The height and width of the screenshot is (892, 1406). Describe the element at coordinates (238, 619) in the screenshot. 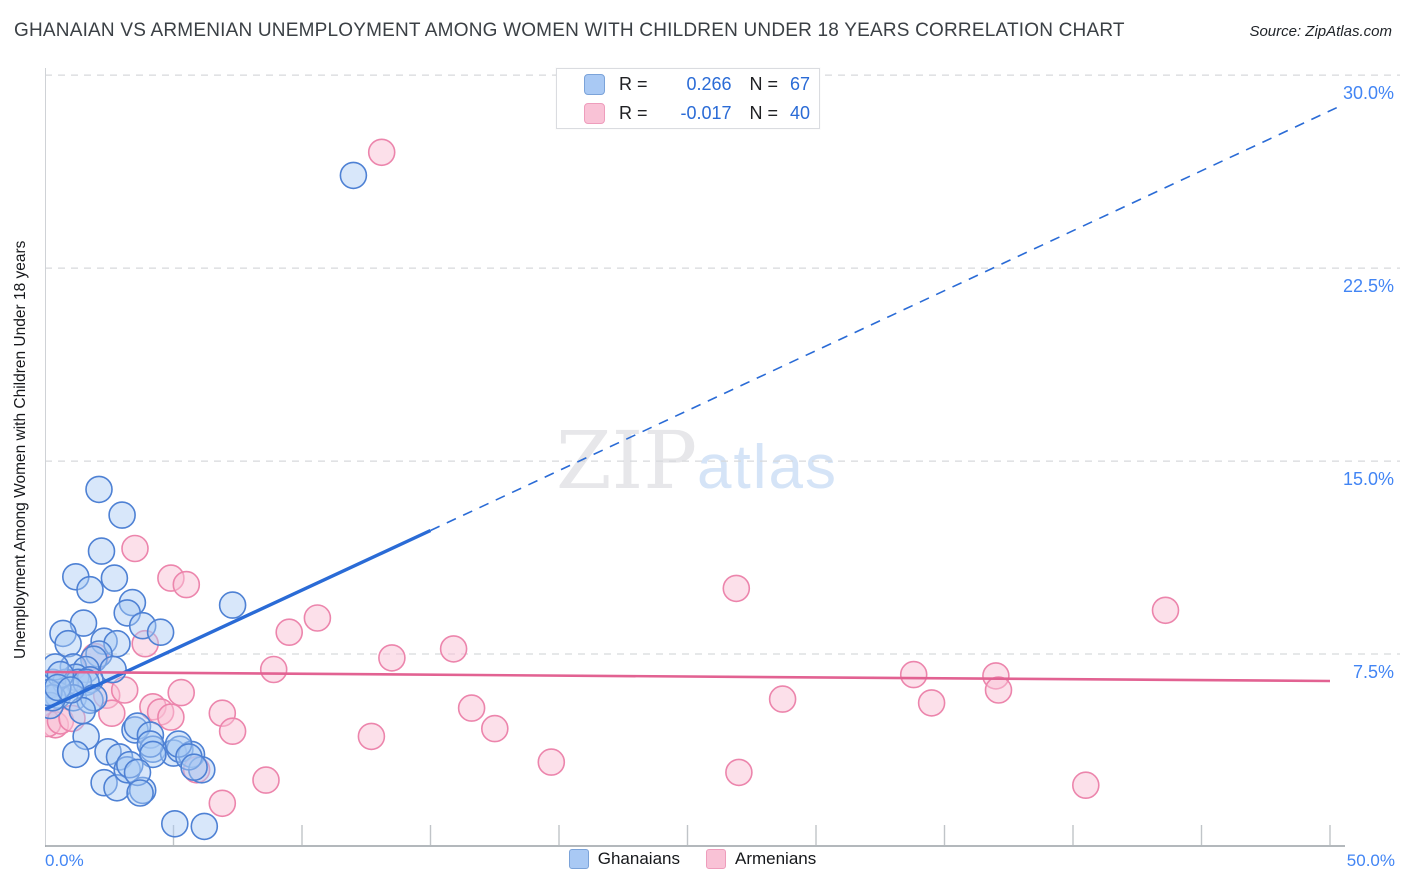

I see `trend-line-ghanaians` at that location.